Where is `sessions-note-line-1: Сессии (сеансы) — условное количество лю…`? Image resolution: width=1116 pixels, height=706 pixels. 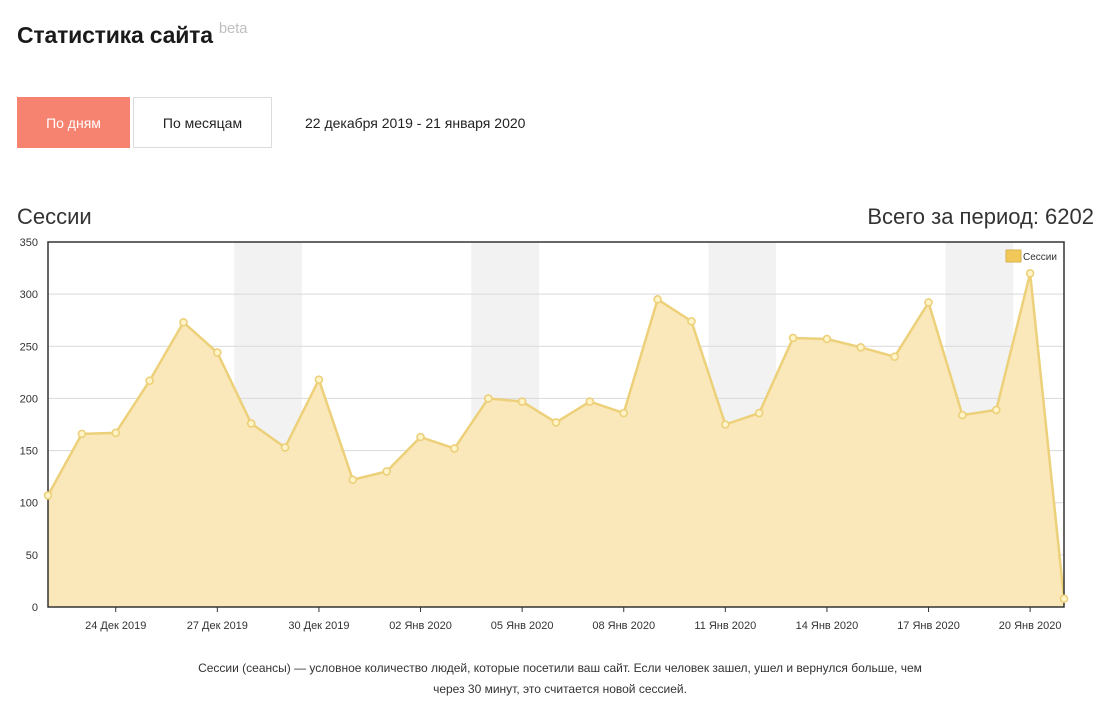 sessions-note-line-1: Сессии (сеансы) — условное количество лю… is located at coordinates (560, 668).